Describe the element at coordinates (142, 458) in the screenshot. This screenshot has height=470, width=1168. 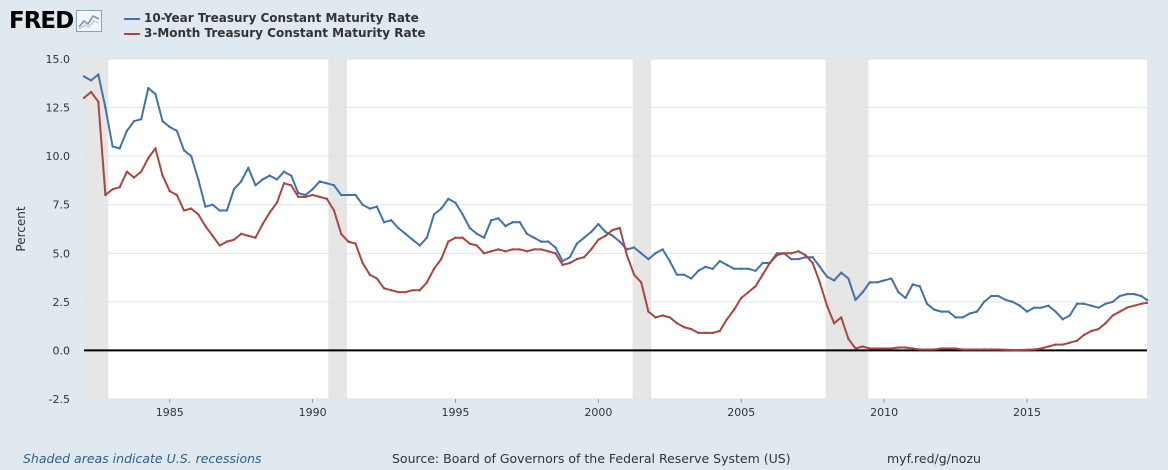
I see `recession-note: Shaded areas indicate U.S. recessions` at that location.